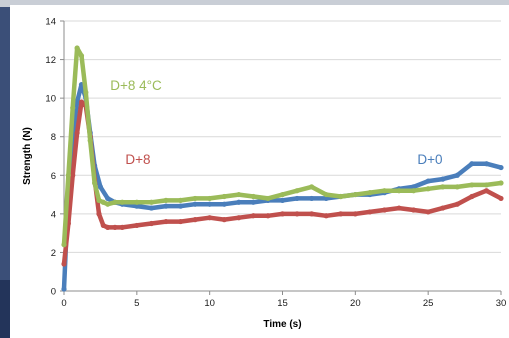 The width and height of the screenshot is (509, 338). I want to click on series-label-d-8: D+8, so click(137, 159).